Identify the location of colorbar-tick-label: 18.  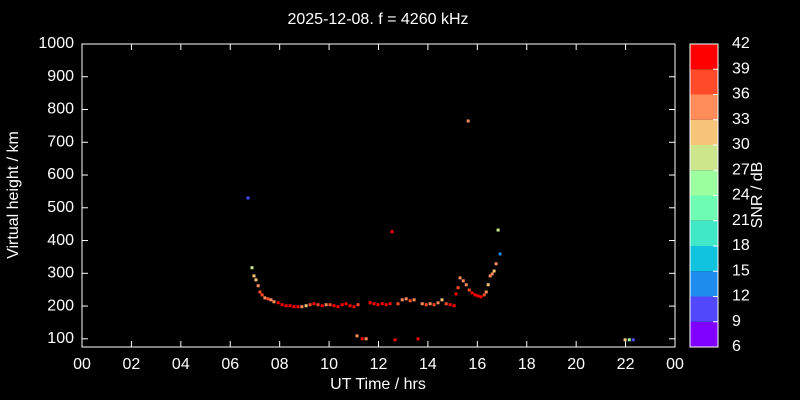
(741, 245).